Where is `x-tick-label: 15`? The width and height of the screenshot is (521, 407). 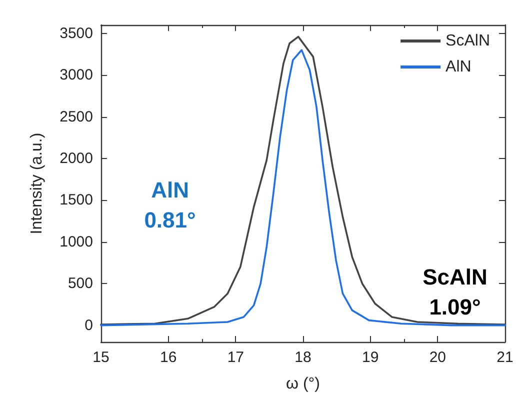
x-tick-label: 15 is located at coordinates (101, 357).